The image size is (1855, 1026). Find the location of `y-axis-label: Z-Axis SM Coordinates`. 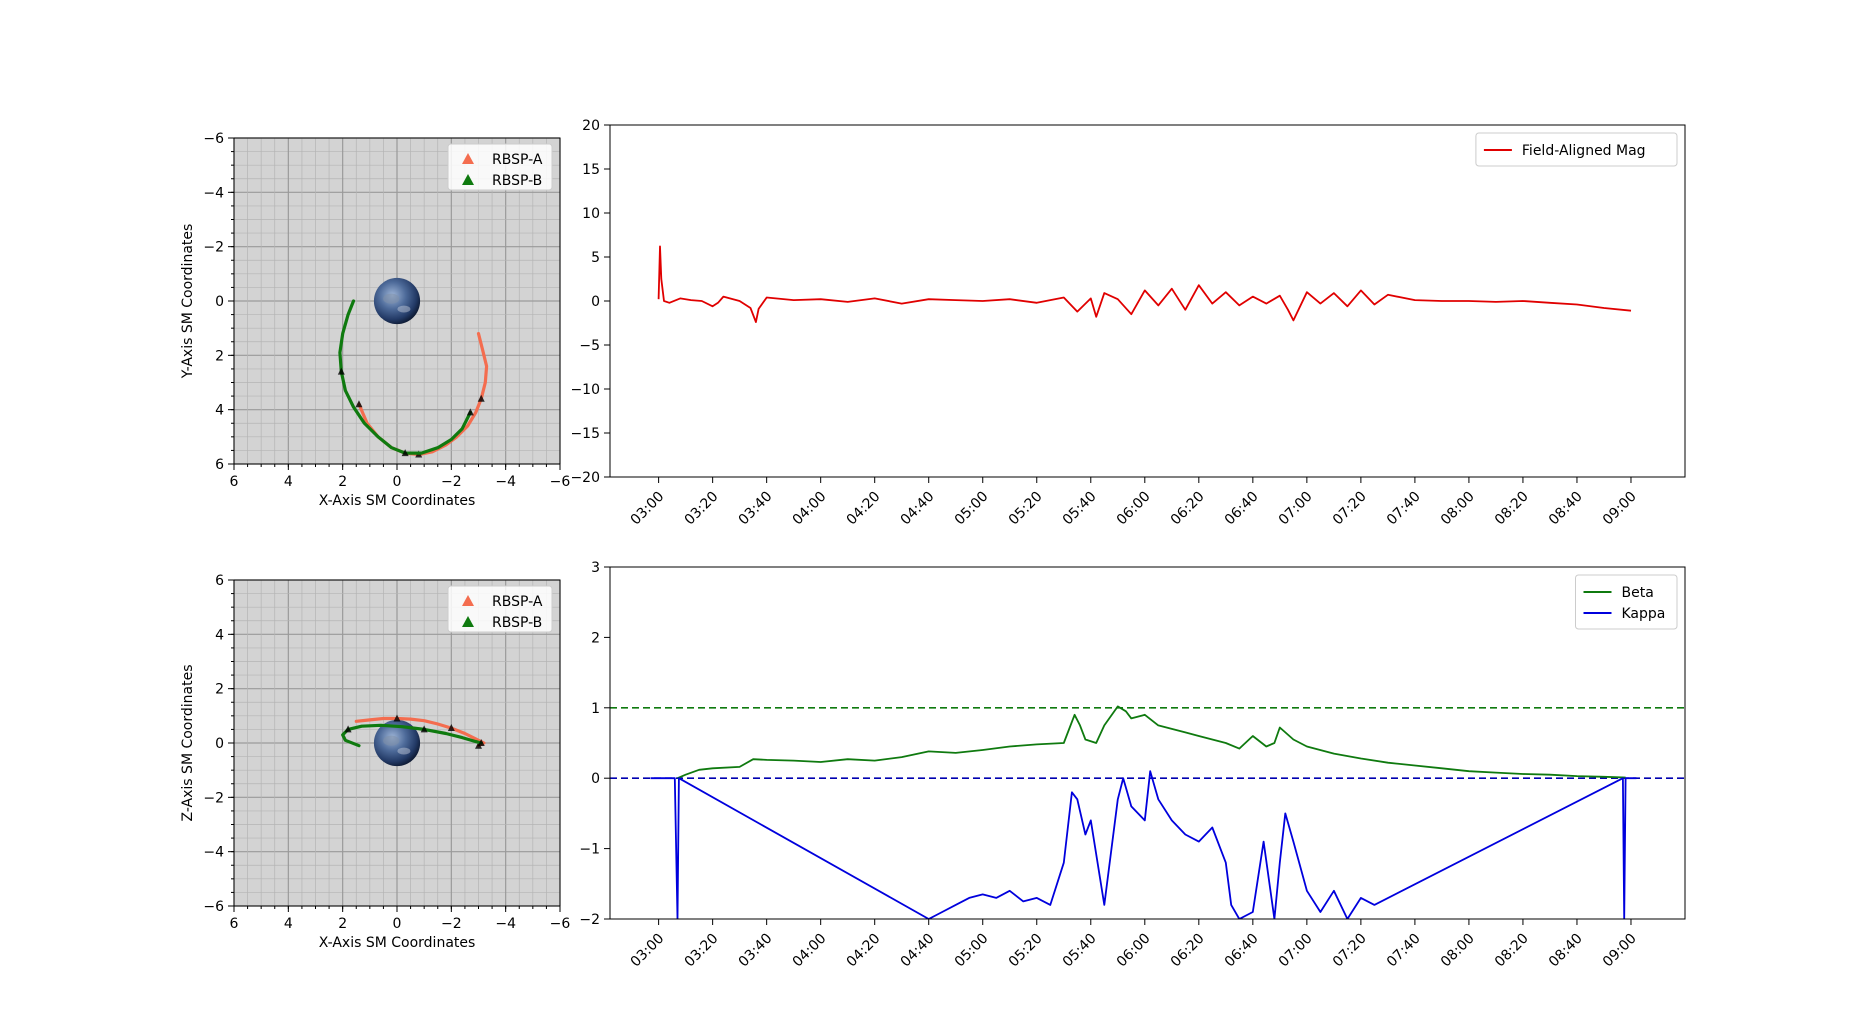

y-axis-label: Z-Axis SM Coordinates is located at coordinates (188, 742).